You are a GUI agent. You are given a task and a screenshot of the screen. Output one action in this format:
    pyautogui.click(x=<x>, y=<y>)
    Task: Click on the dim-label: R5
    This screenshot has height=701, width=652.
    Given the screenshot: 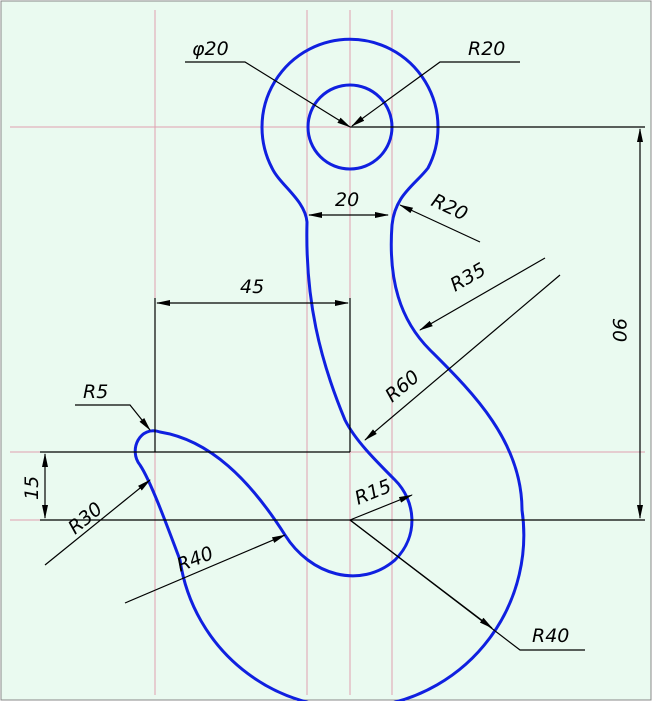 What is the action you would take?
    pyautogui.click(x=95, y=392)
    